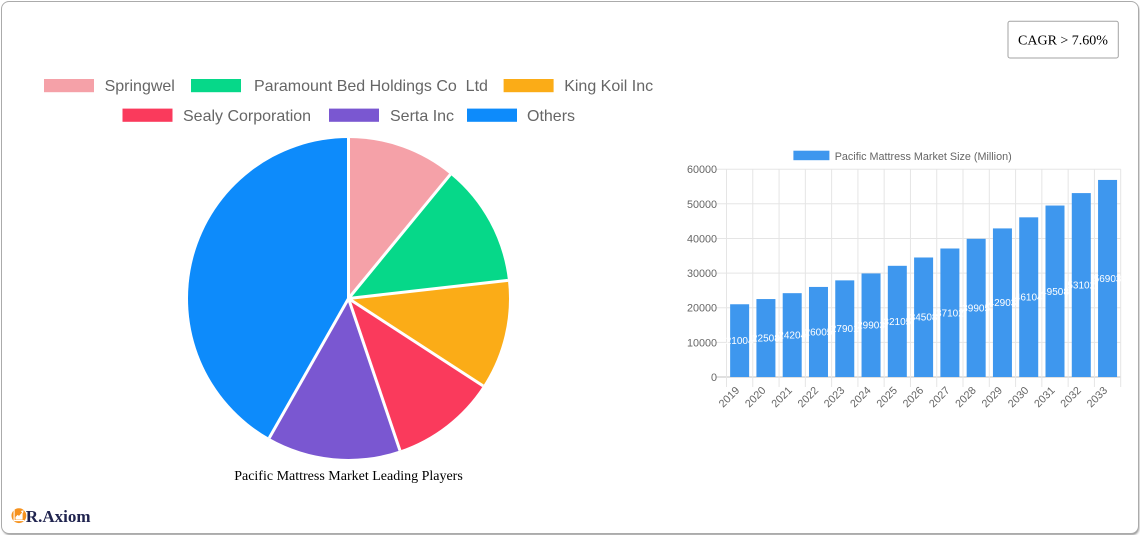 This screenshot has width=1140, height=535. What do you see at coordinates (965, 397) in the screenshot?
I see `svg-text: 2028` at bounding box center [965, 397].